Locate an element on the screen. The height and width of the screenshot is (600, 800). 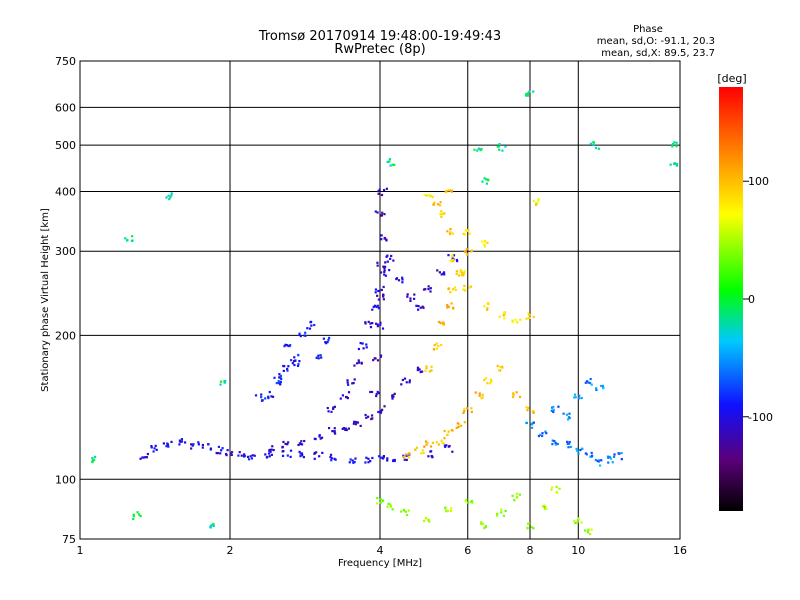
y-axis-label: Stationary phase Virtual Height [km] is located at coordinates (45, 300).